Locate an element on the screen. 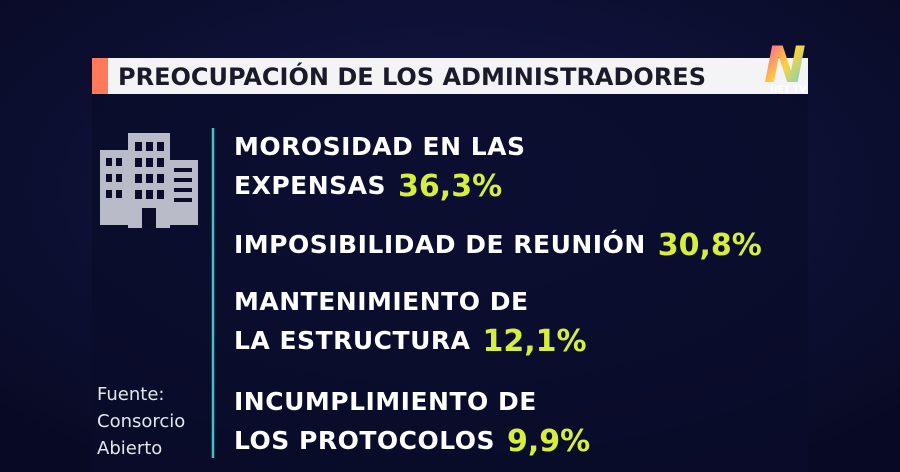 Image resolution: width=900 pixels, height=472 pixels. item-value: 12,1% is located at coordinates (534, 341).